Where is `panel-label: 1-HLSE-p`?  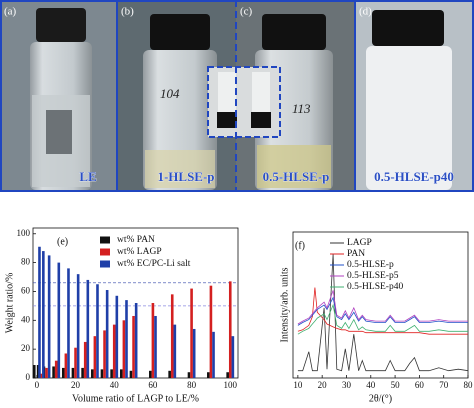 panel-label: 1-HLSE-p is located at coordinates (185, 176).